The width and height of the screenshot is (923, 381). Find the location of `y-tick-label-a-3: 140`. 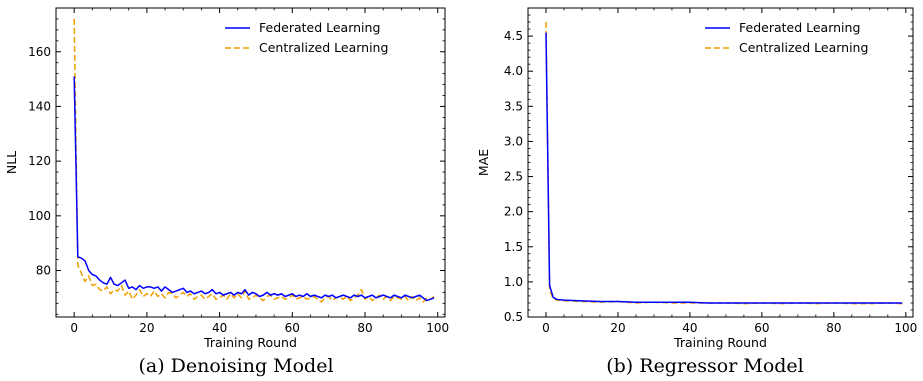

y-tick-label-a-3: 140 is located at coordinates (39, 106).